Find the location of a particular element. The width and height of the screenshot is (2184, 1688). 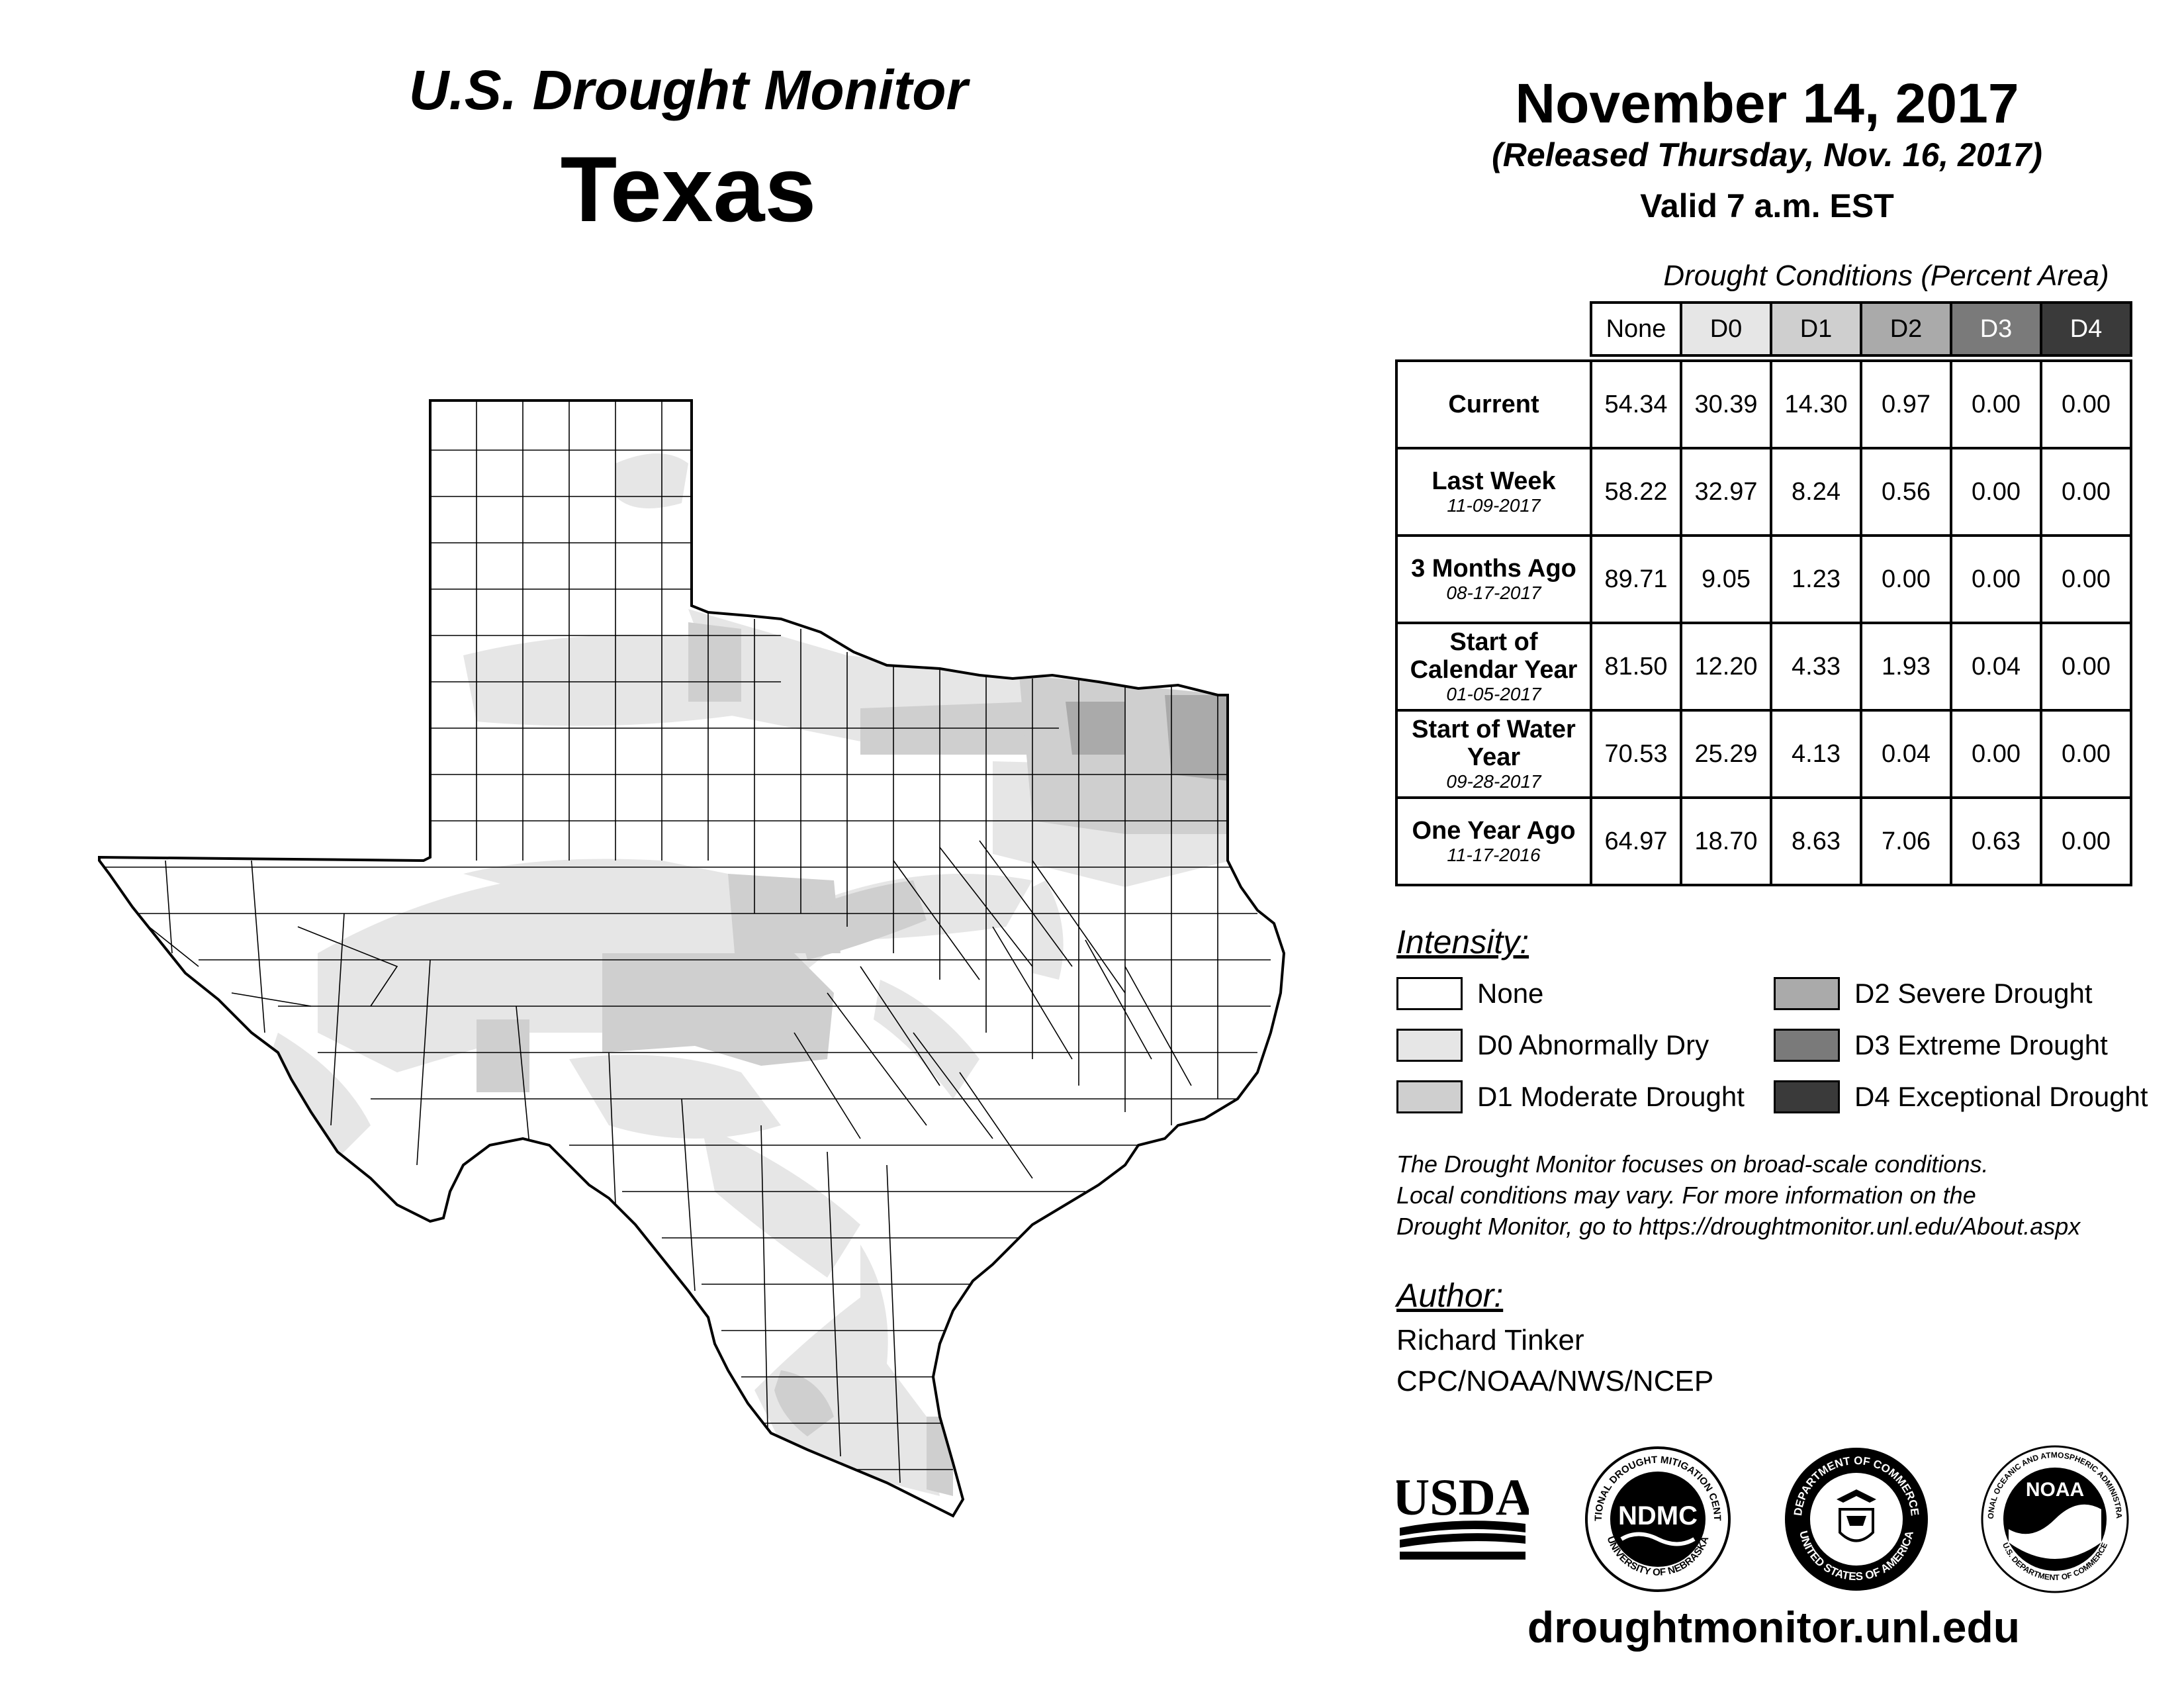

release-date: (Released Thursday, Nov. 16, 2017) is located at coordinates (1767, 154).